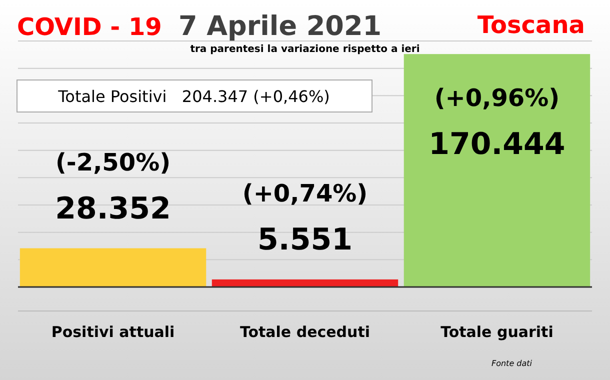 Image resolution: width=610 pixels, height=380 pixels. I want to click on annotation: (+0,74%), so click(305, 193).